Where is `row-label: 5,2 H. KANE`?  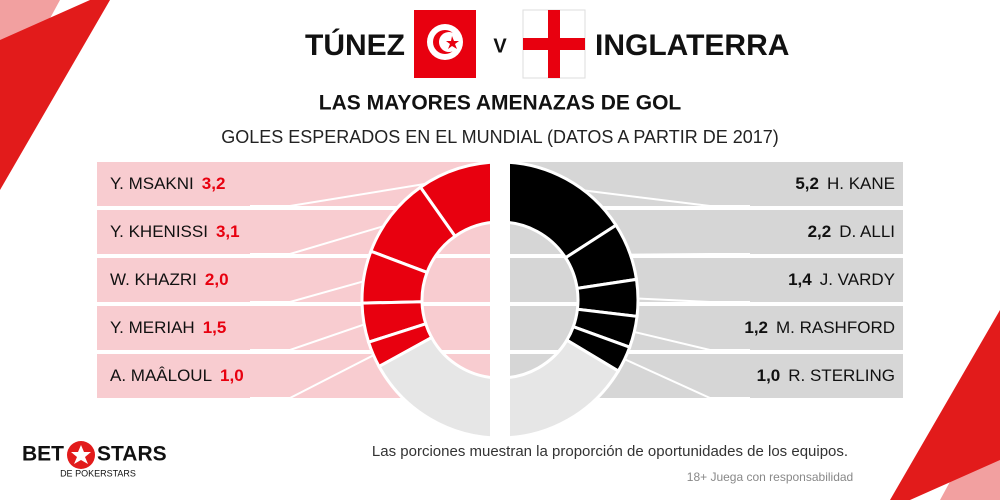
row-label: 5,2 H. KANE is located at coordinates (845, 183).